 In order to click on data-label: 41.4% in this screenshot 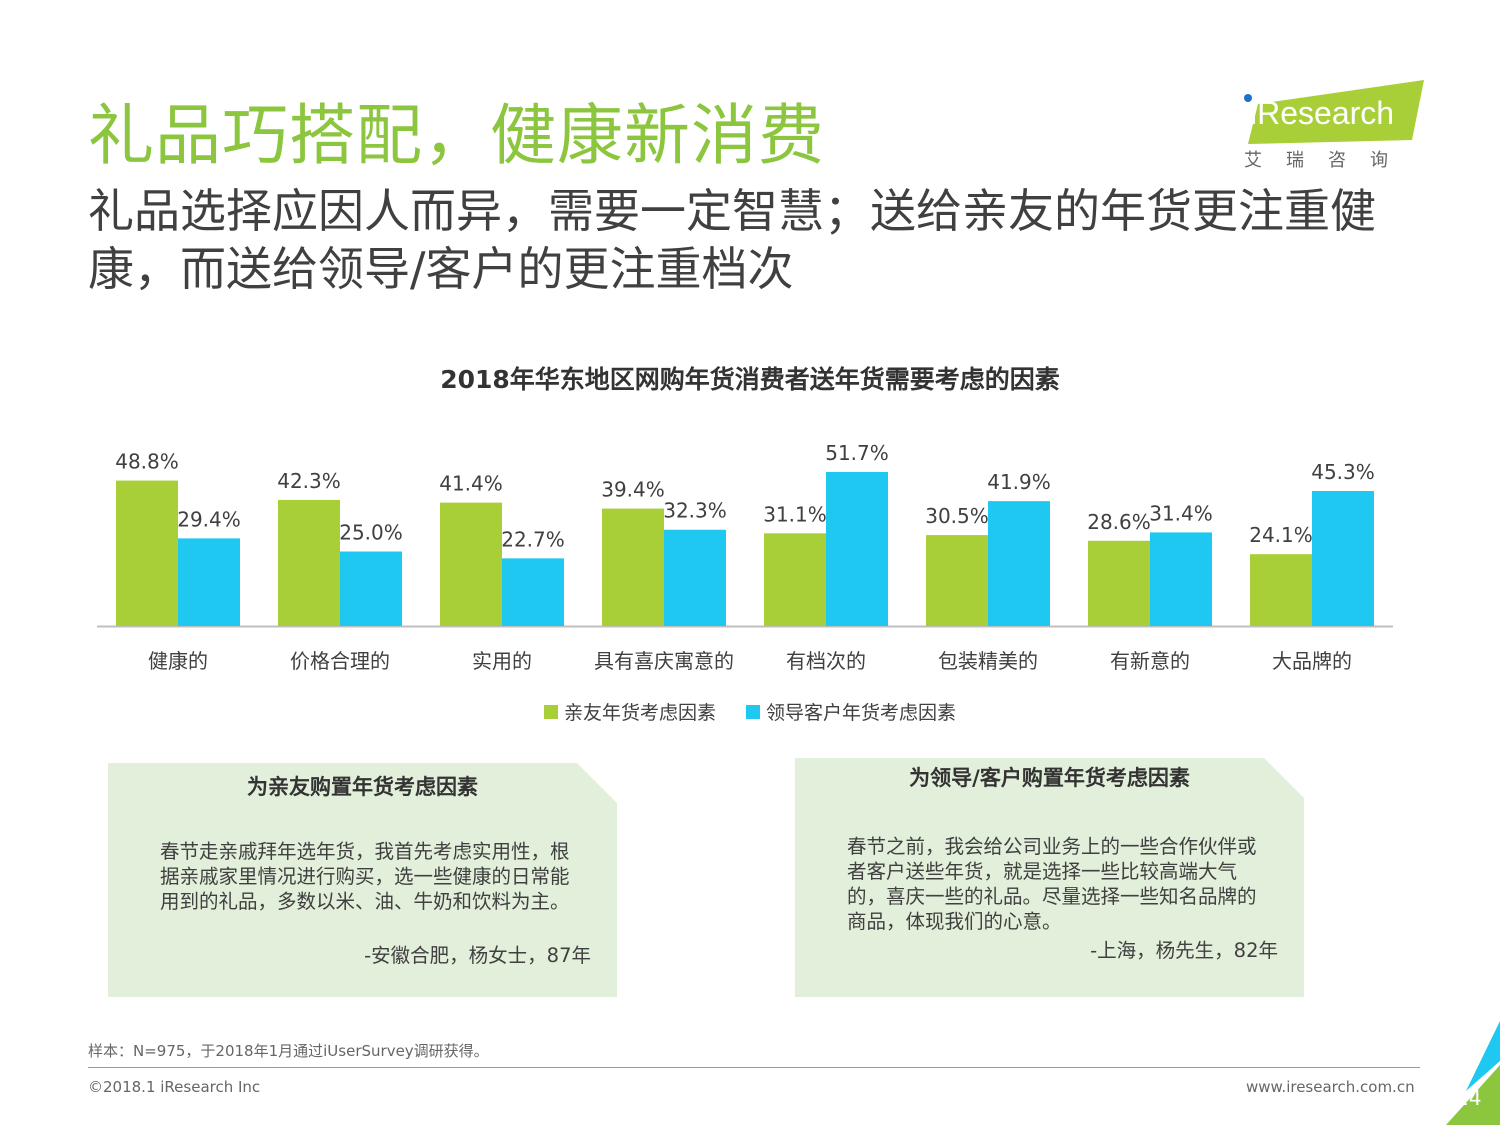, I will do `click(471, 484)`.